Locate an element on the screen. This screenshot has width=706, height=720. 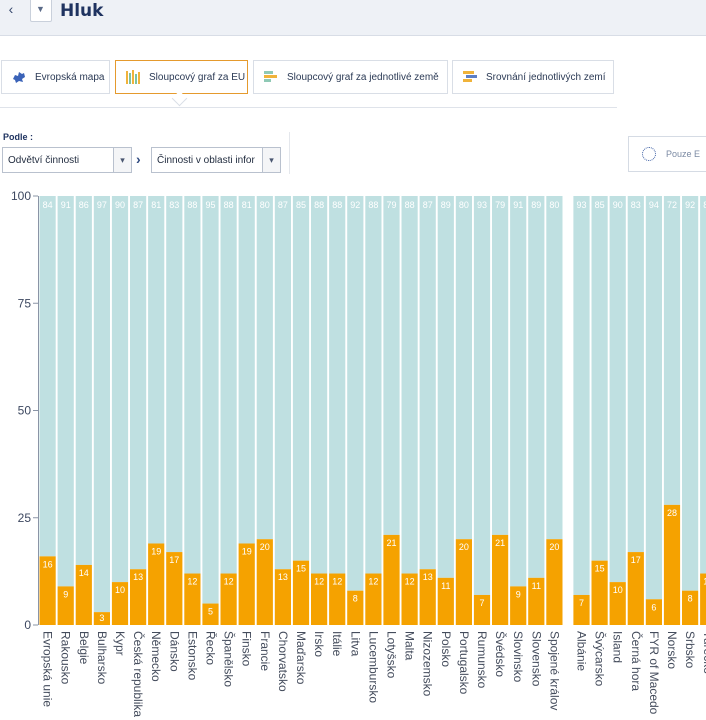
activity-select: Odvětví činnosti ▾ is located at coordinates (67, 160).